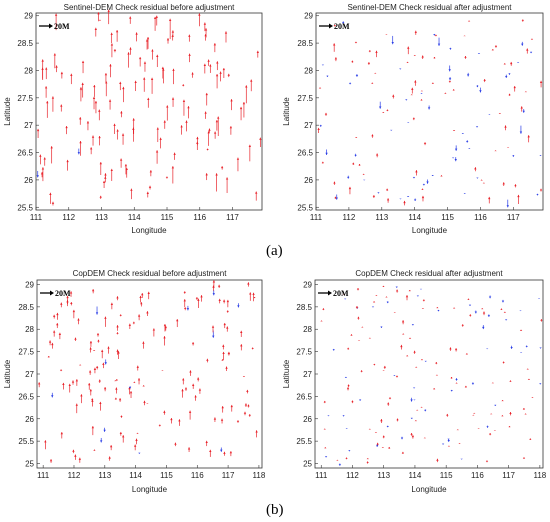 The height and width of the screenshot is (522, 550). I want to click on caption-a: (a), so click(274, 251).